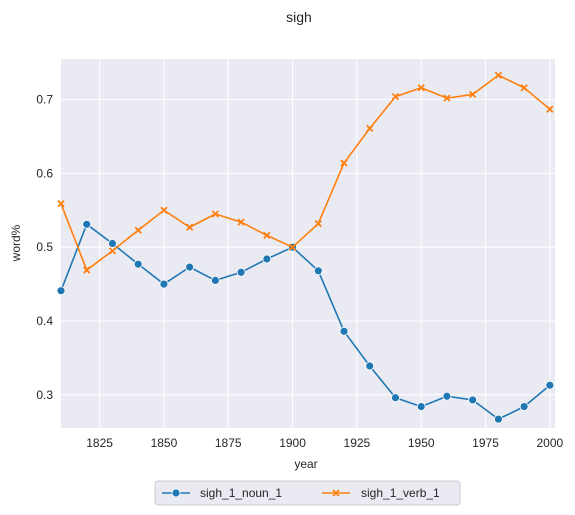  I want to click on legend-label: sigh_1_noun_1, so click(241, 493).